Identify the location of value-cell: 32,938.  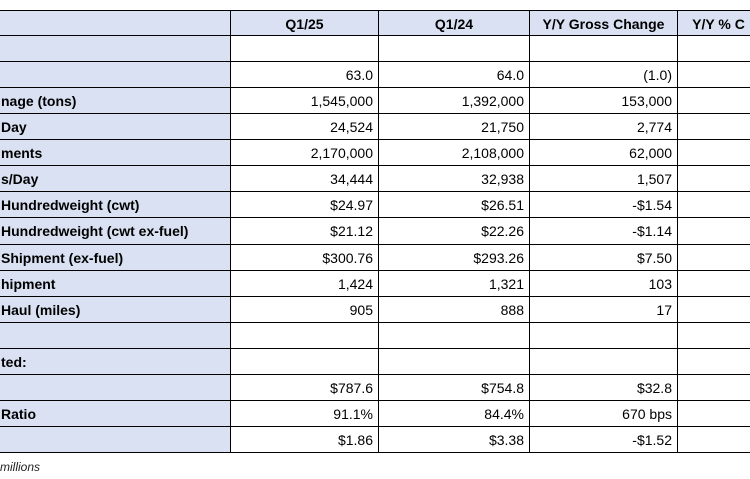
(454, 179).